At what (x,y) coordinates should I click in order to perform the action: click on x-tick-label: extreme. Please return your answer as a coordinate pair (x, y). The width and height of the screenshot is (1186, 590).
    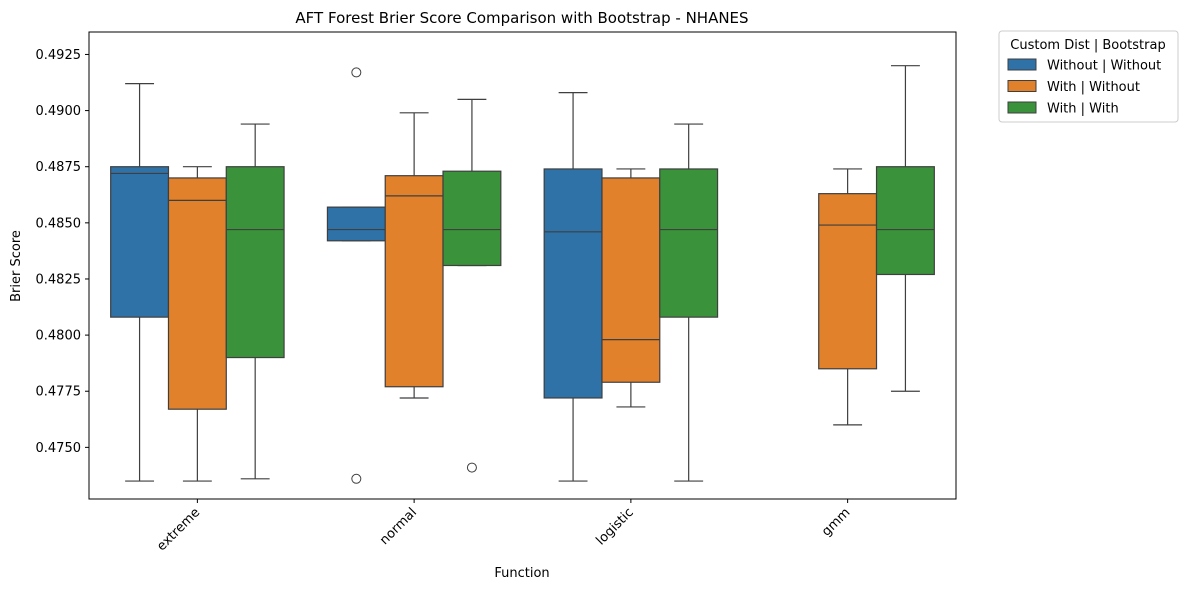
    Looking at the image, I should click on (178, 529).